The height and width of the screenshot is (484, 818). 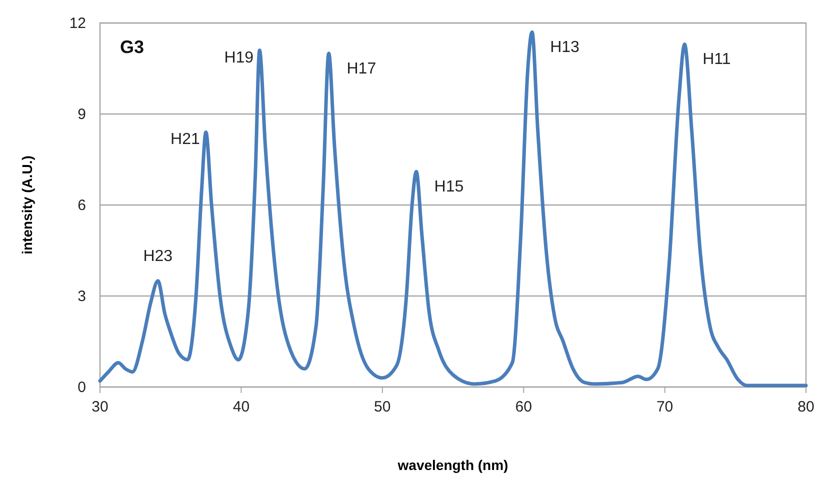 I want to click on x-tick-label: 50, so click(x=382, y=407).